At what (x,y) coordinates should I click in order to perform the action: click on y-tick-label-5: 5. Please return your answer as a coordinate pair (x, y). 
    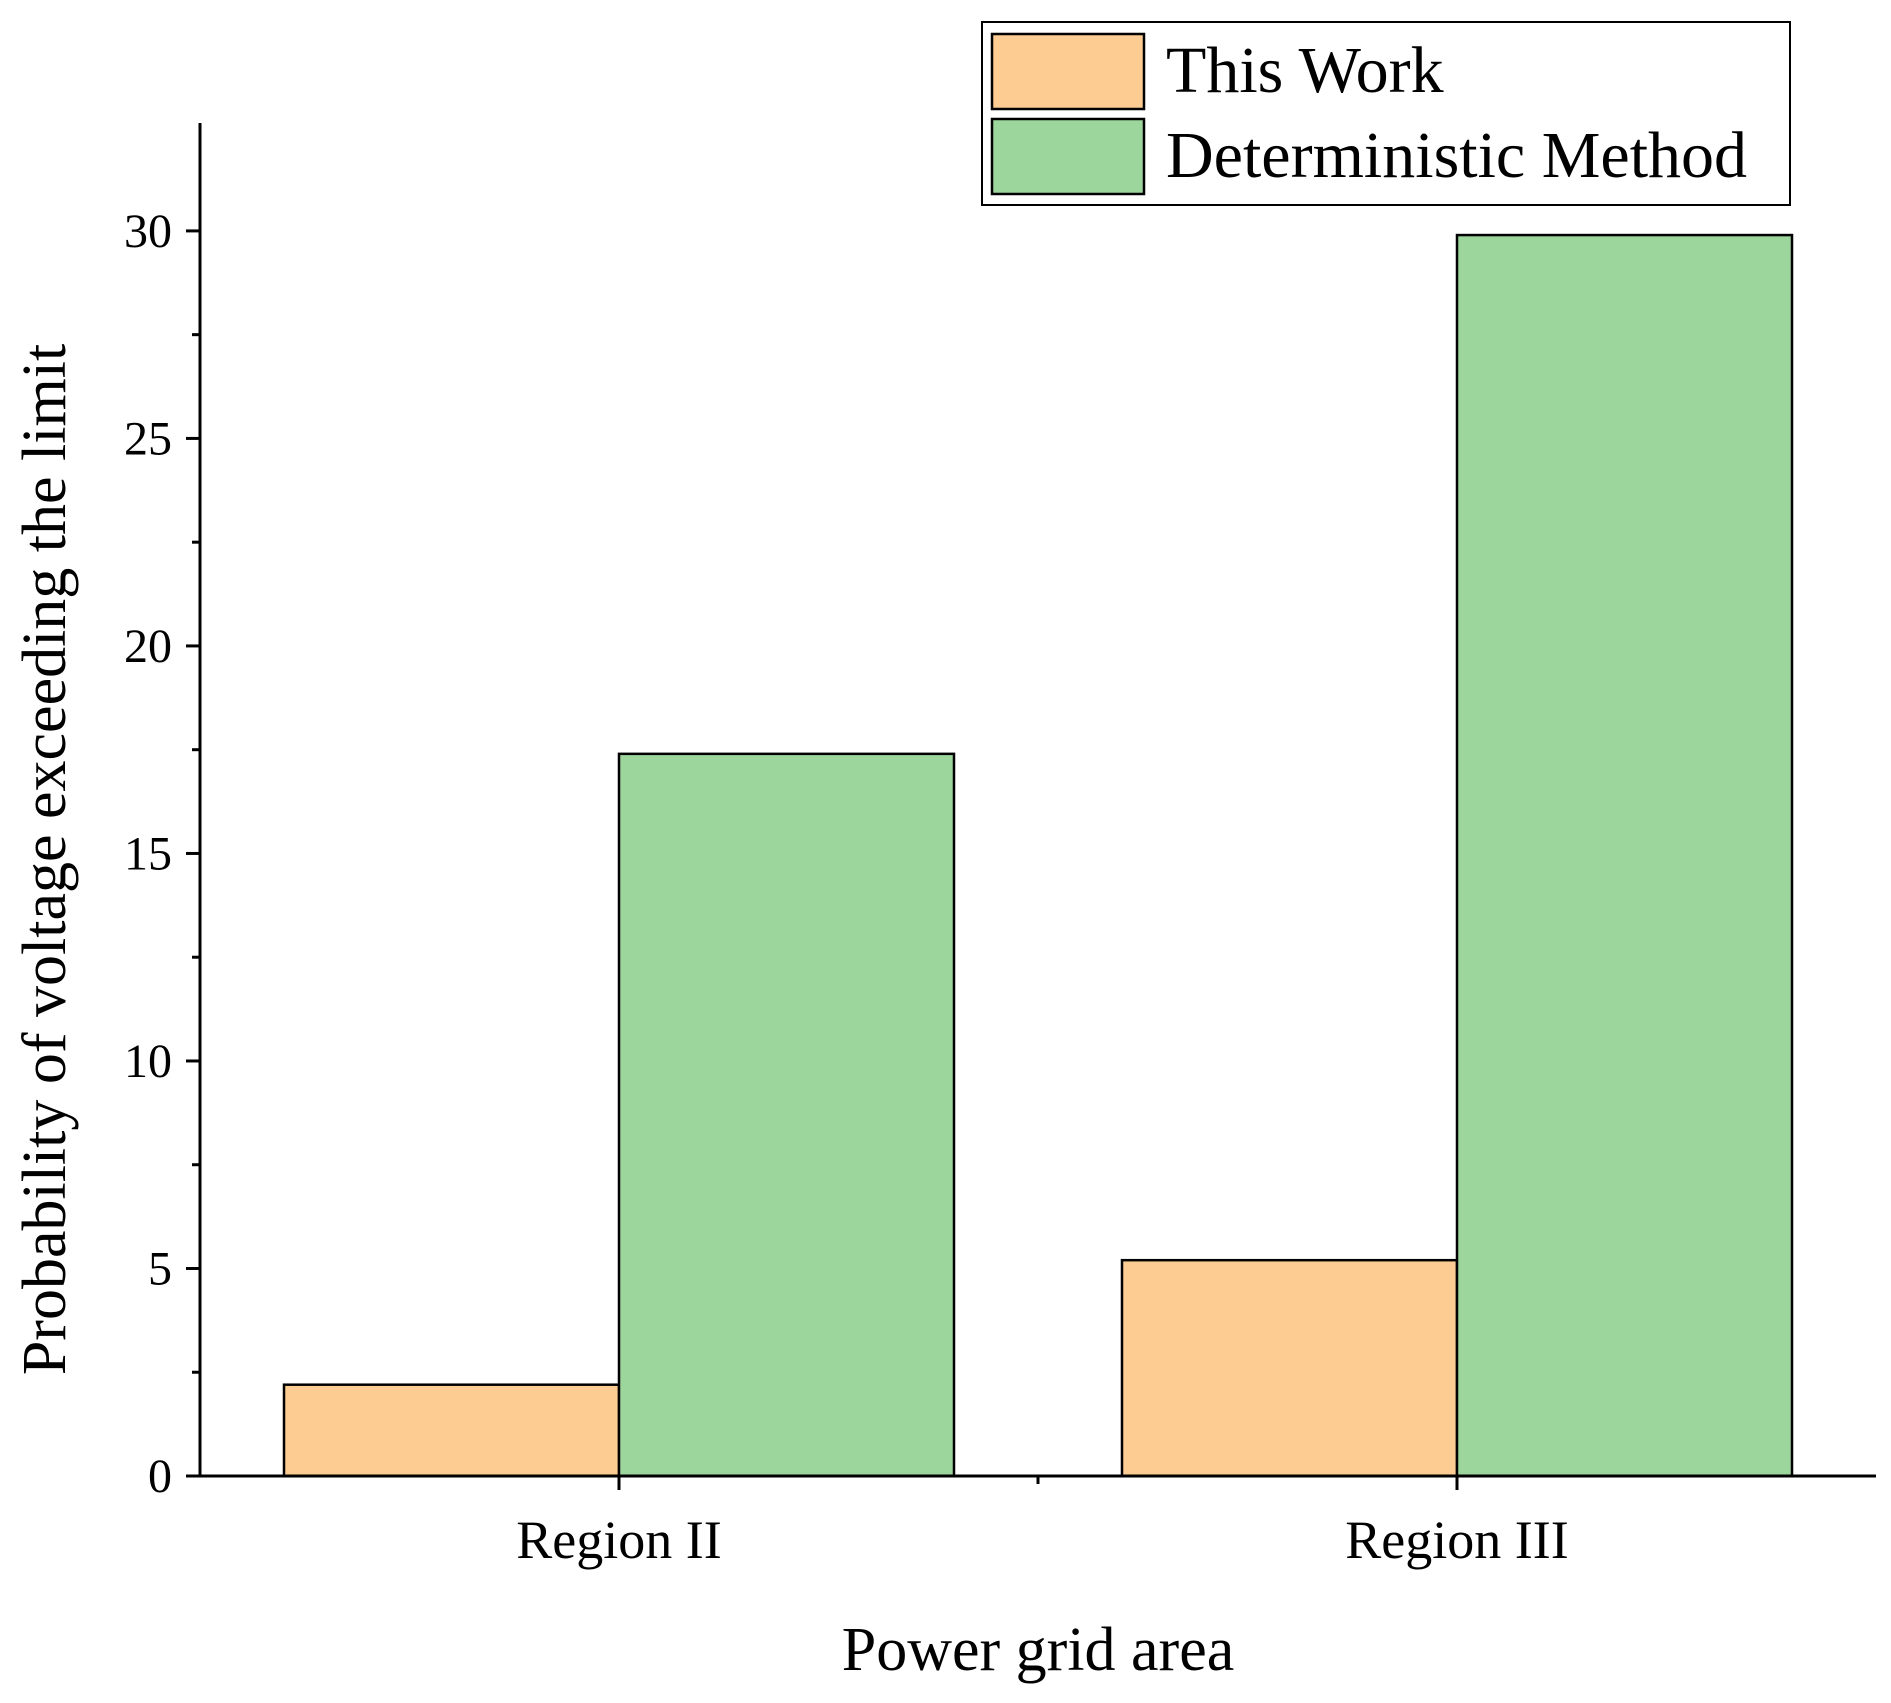
    Looking at the image, I should click on (160, 1268).